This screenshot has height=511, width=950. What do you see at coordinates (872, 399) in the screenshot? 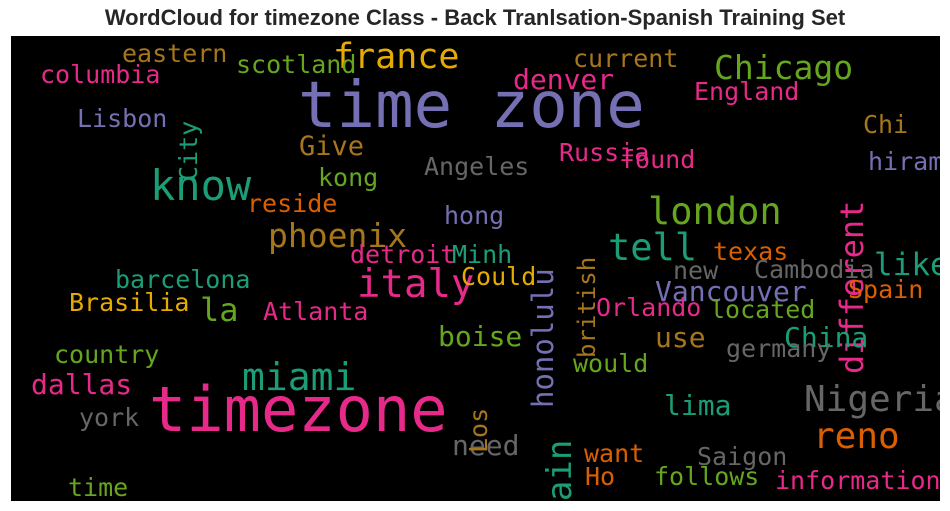
I see `word-nigeria: Nigeria` at bounding box center [872, 399].